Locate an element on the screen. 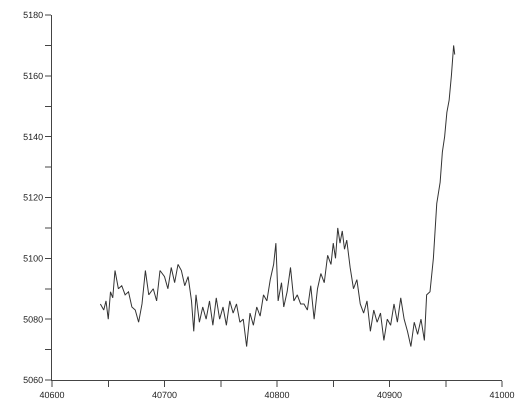  x-tick-label: 40900 is located at coordinates (389, 395).